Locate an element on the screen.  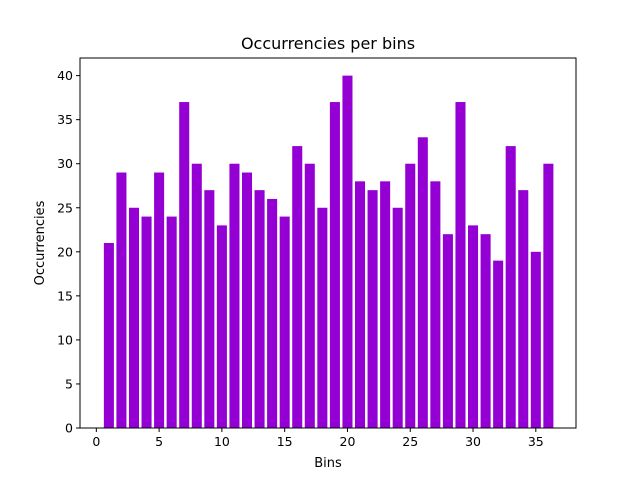
y-tick-label: 30 is located at coordinates (65, 163).